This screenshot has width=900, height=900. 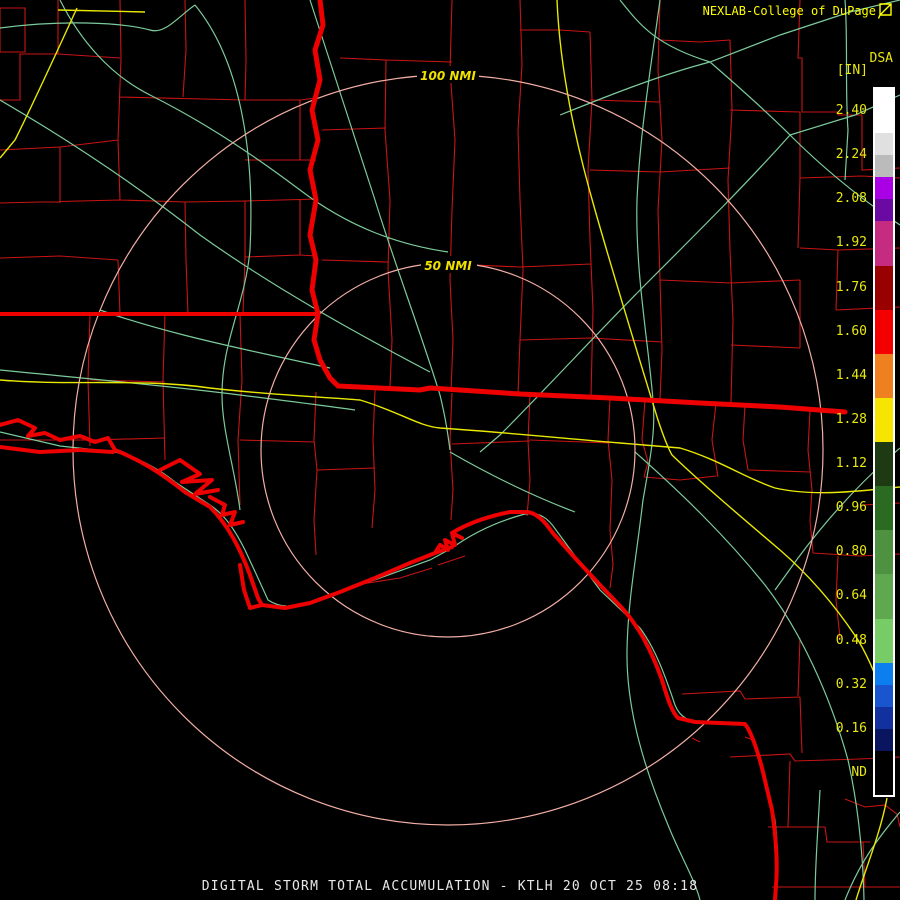 I want to click on scale-label: 2.08, so click(x=851, y=198).